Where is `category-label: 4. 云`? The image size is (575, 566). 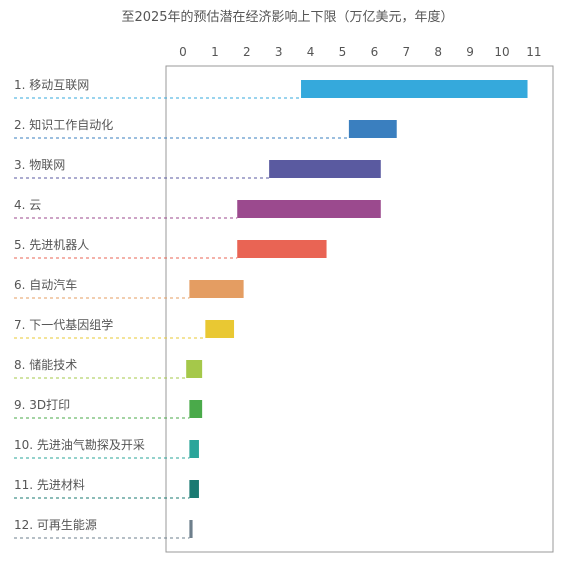 category-label: 4. 云 is located at coordinates (27, 205).